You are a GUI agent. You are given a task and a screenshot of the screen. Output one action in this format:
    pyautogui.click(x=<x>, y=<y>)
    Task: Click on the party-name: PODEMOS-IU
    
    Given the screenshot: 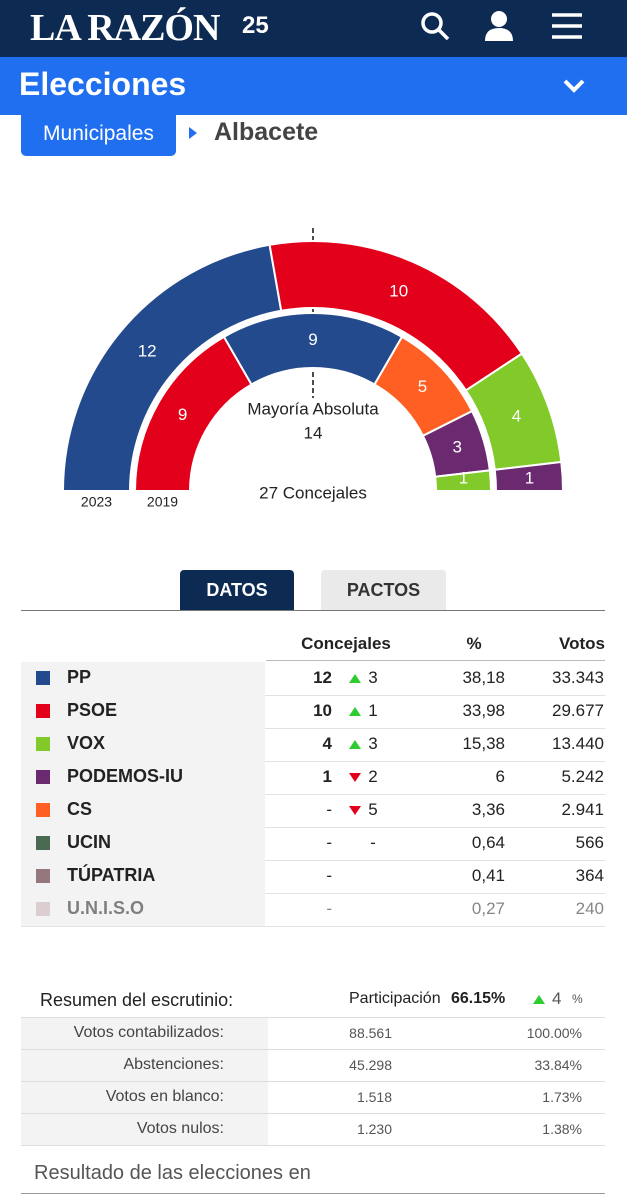 What is the action you would take?
    pyautogui.click(x=125, y=776)
    